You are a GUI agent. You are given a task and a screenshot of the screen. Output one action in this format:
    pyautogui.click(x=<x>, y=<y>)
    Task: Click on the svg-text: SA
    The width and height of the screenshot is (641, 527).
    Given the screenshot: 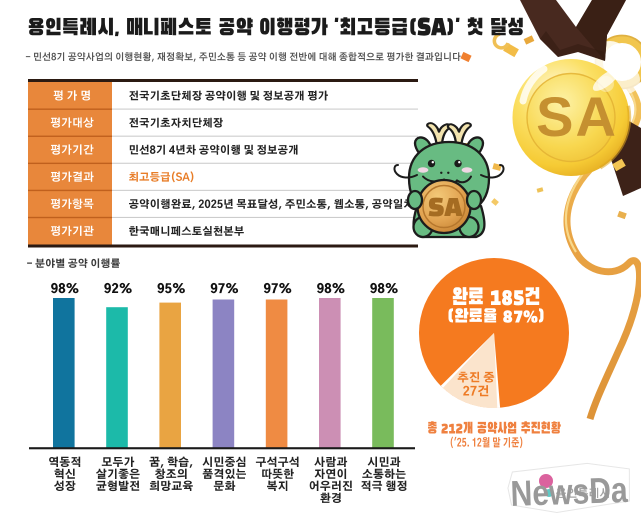 What is the action you would take?
    pyautogui.click(x=577, y=116)
    